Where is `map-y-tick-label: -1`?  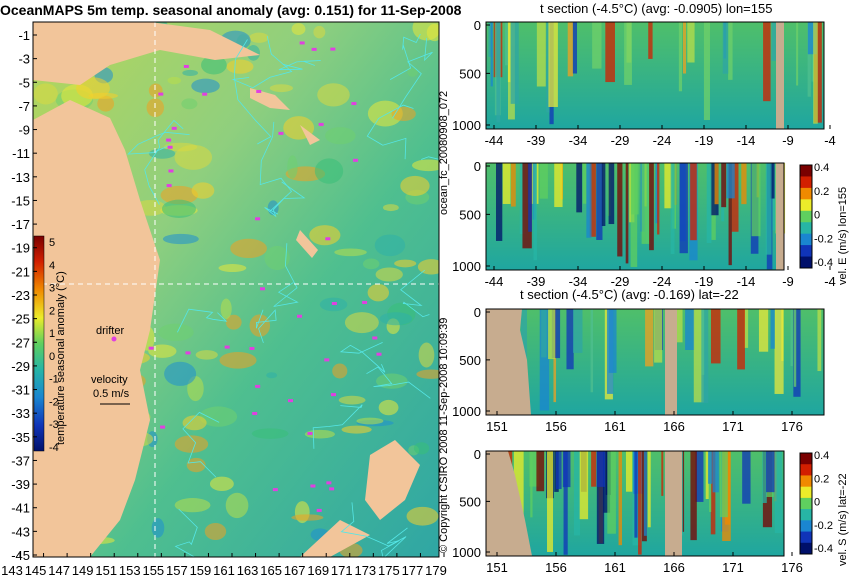
map-y-tick-label: -1 is located at coordinates (24, 35).